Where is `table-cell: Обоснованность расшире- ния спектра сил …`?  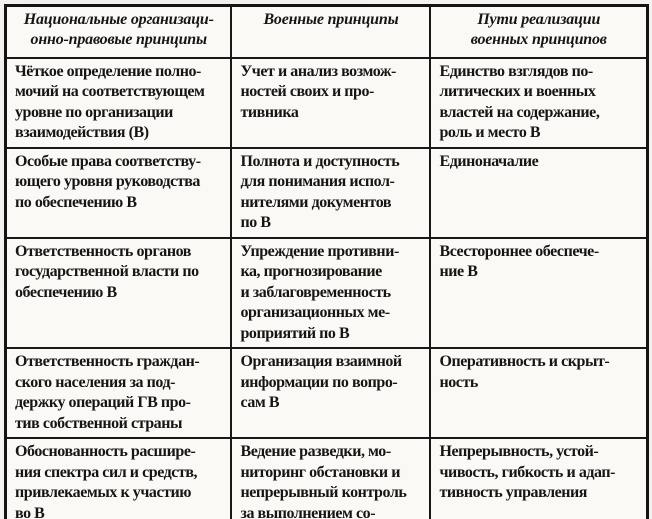
table-cell: Обоснованность расшире- ния спектра сил … is located at coordinates (118, 478).